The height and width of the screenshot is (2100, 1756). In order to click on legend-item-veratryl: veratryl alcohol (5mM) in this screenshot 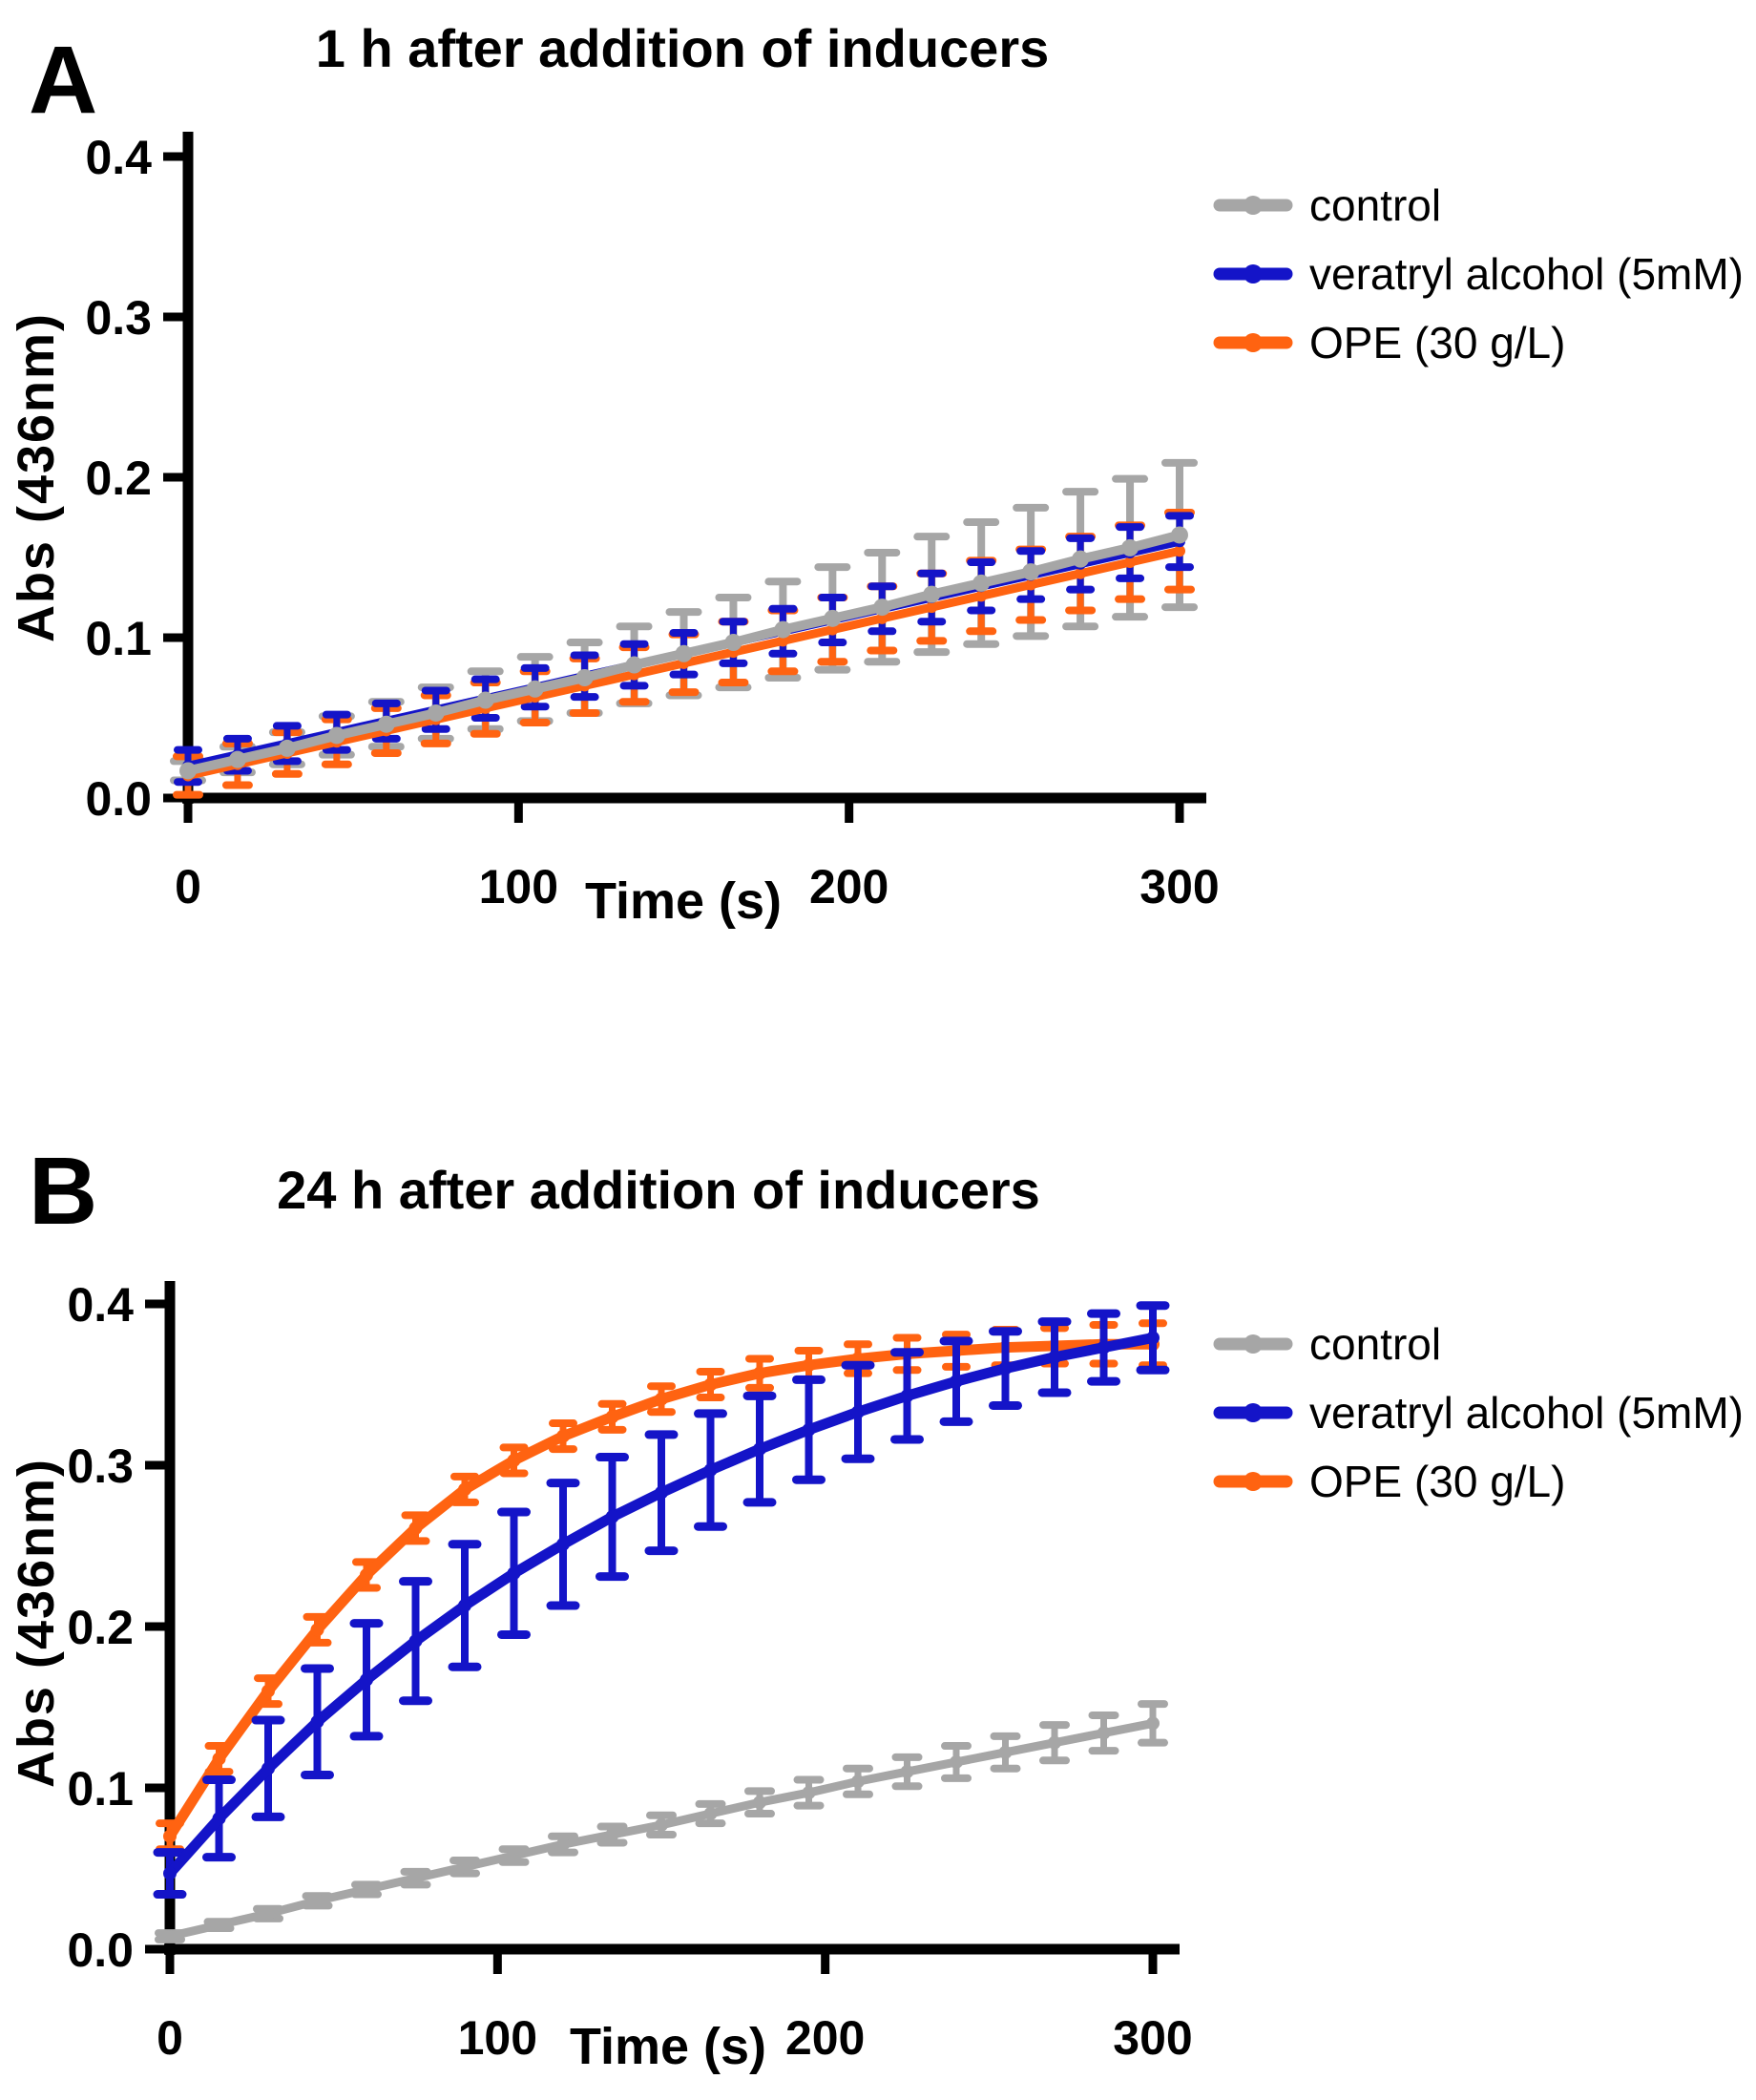, I will do `click(1479, 274)`.